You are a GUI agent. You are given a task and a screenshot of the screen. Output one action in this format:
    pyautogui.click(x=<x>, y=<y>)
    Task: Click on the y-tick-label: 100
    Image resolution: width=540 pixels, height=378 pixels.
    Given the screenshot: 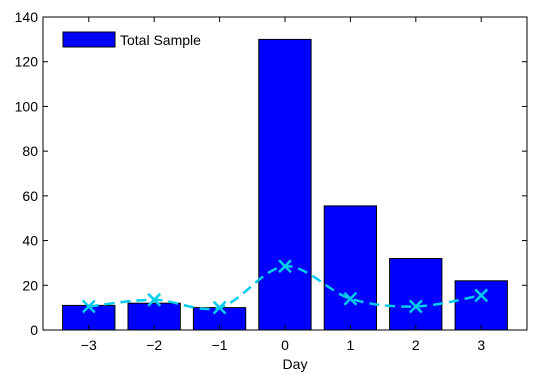 What is the action you would take?
    pyautogui.click(x=27, y=106)
    